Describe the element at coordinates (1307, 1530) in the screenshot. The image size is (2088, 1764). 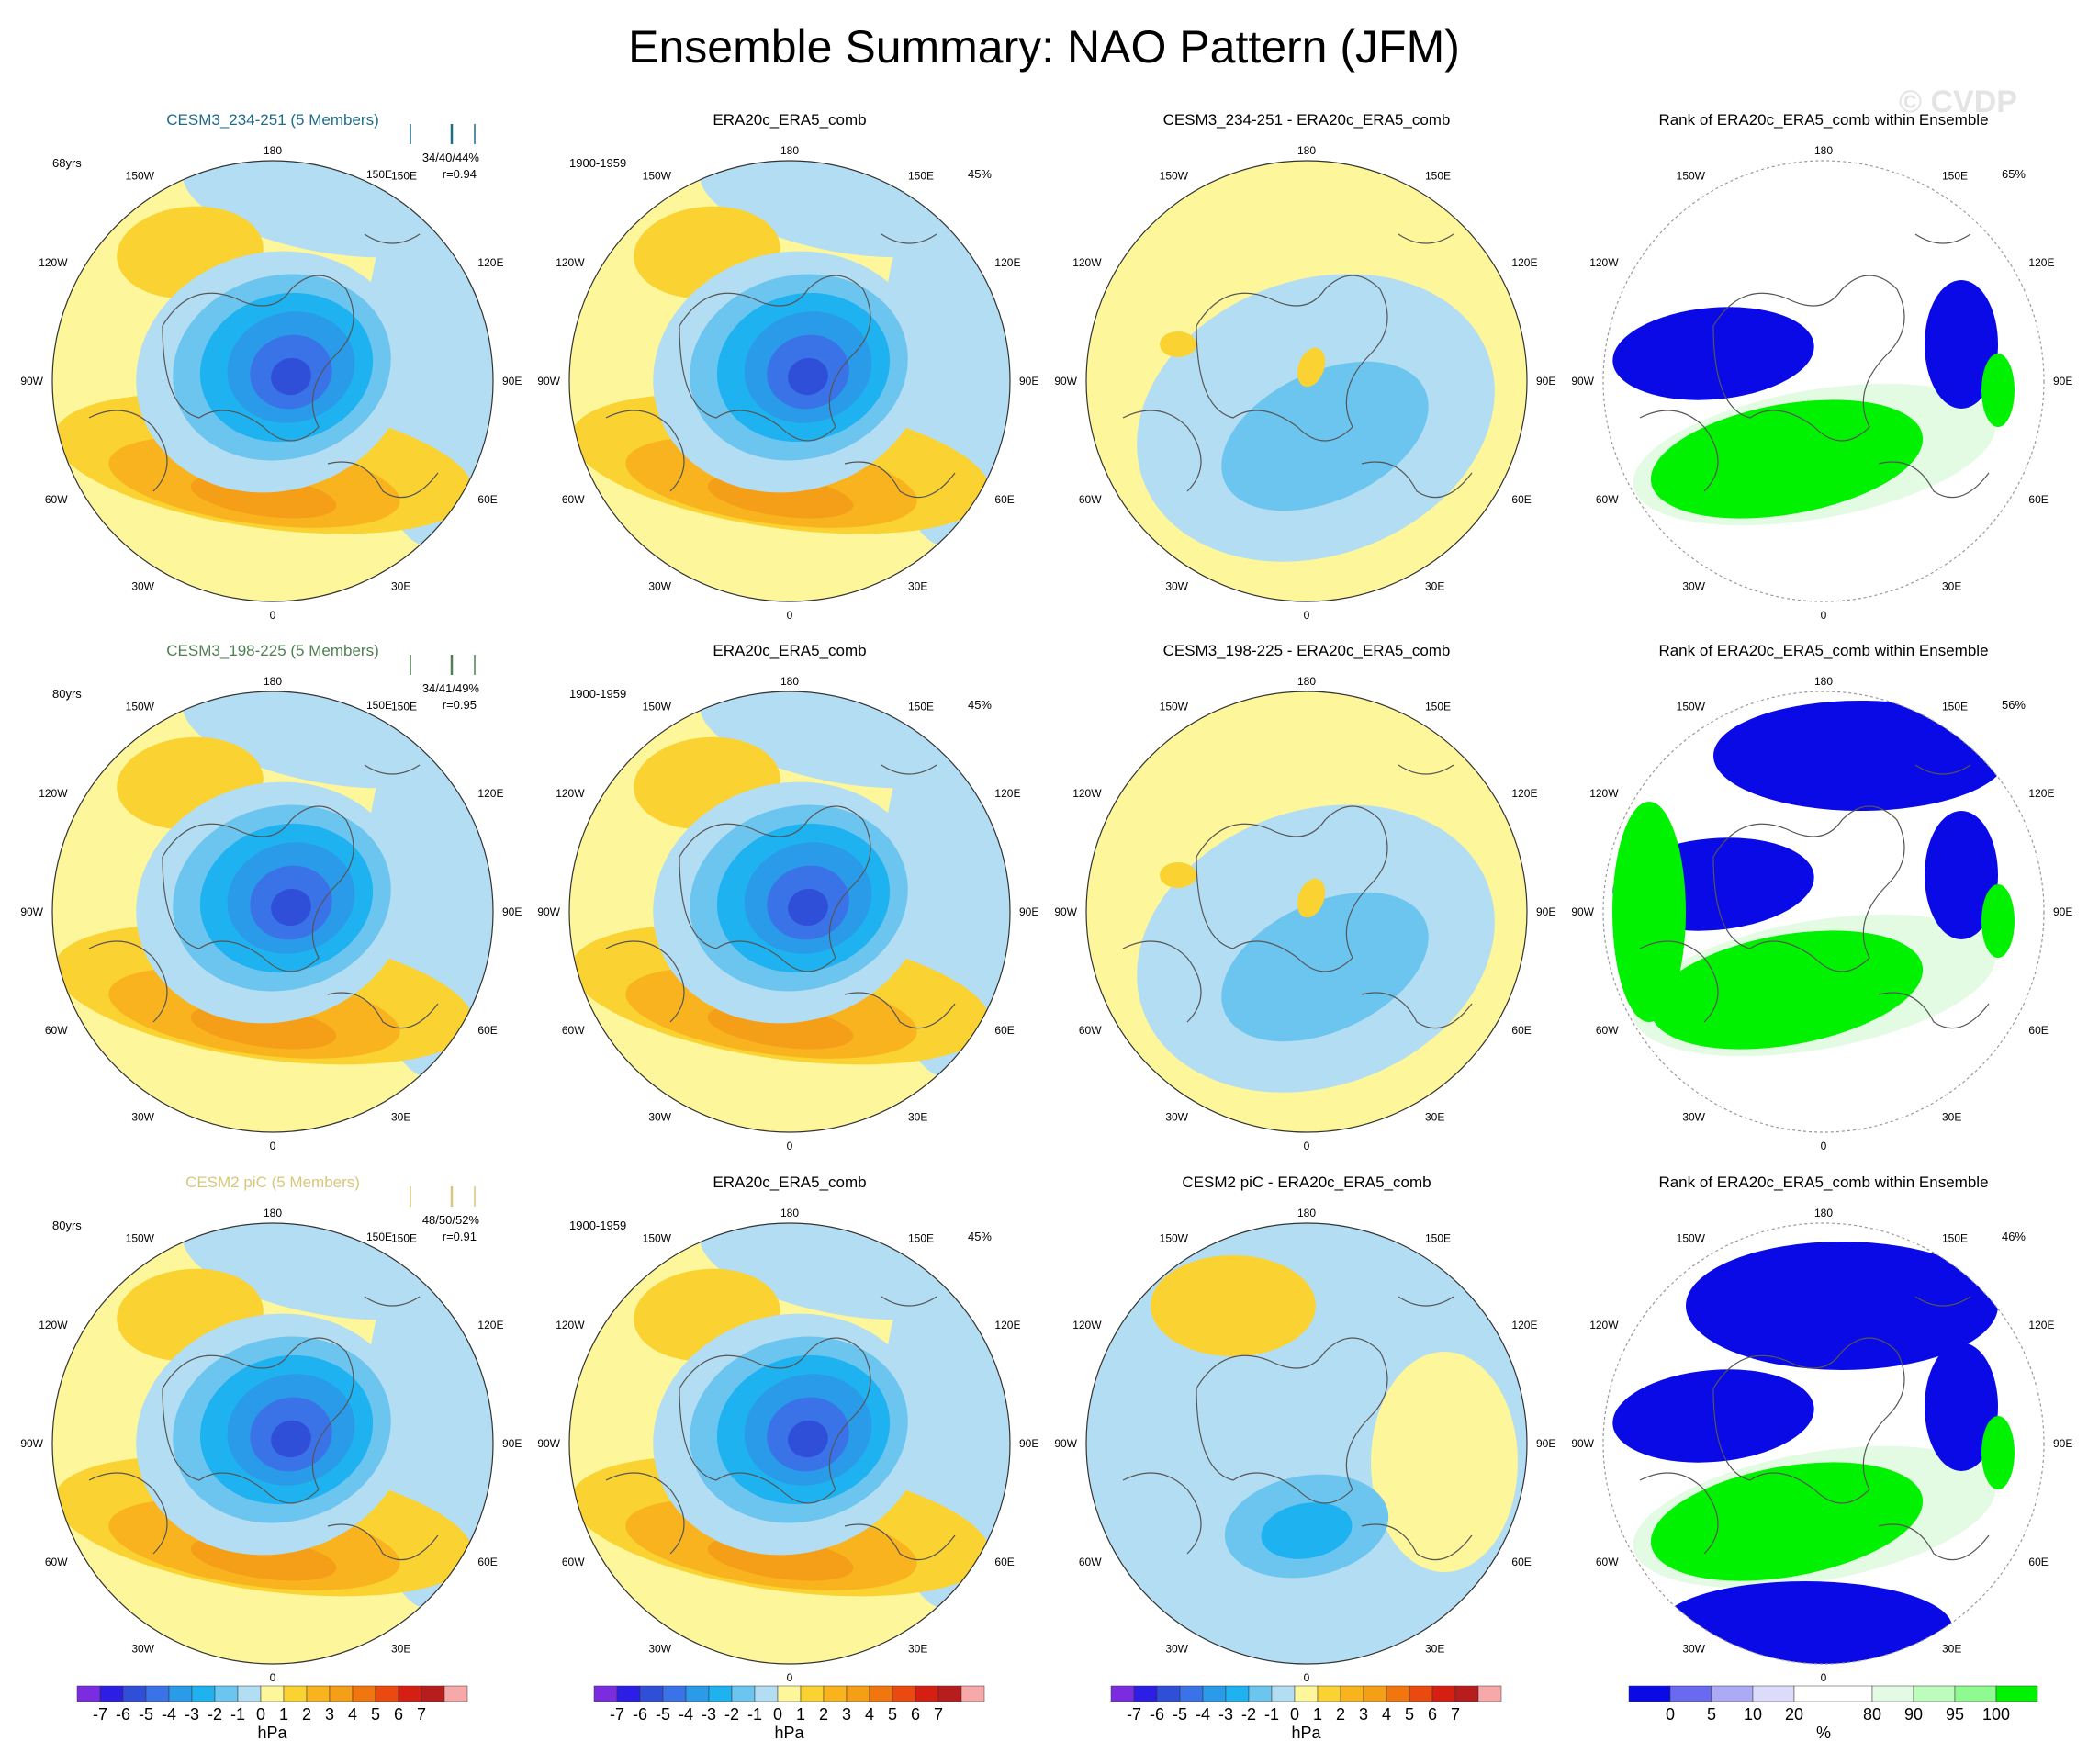
I see `negative-anomaly-core` at that location.